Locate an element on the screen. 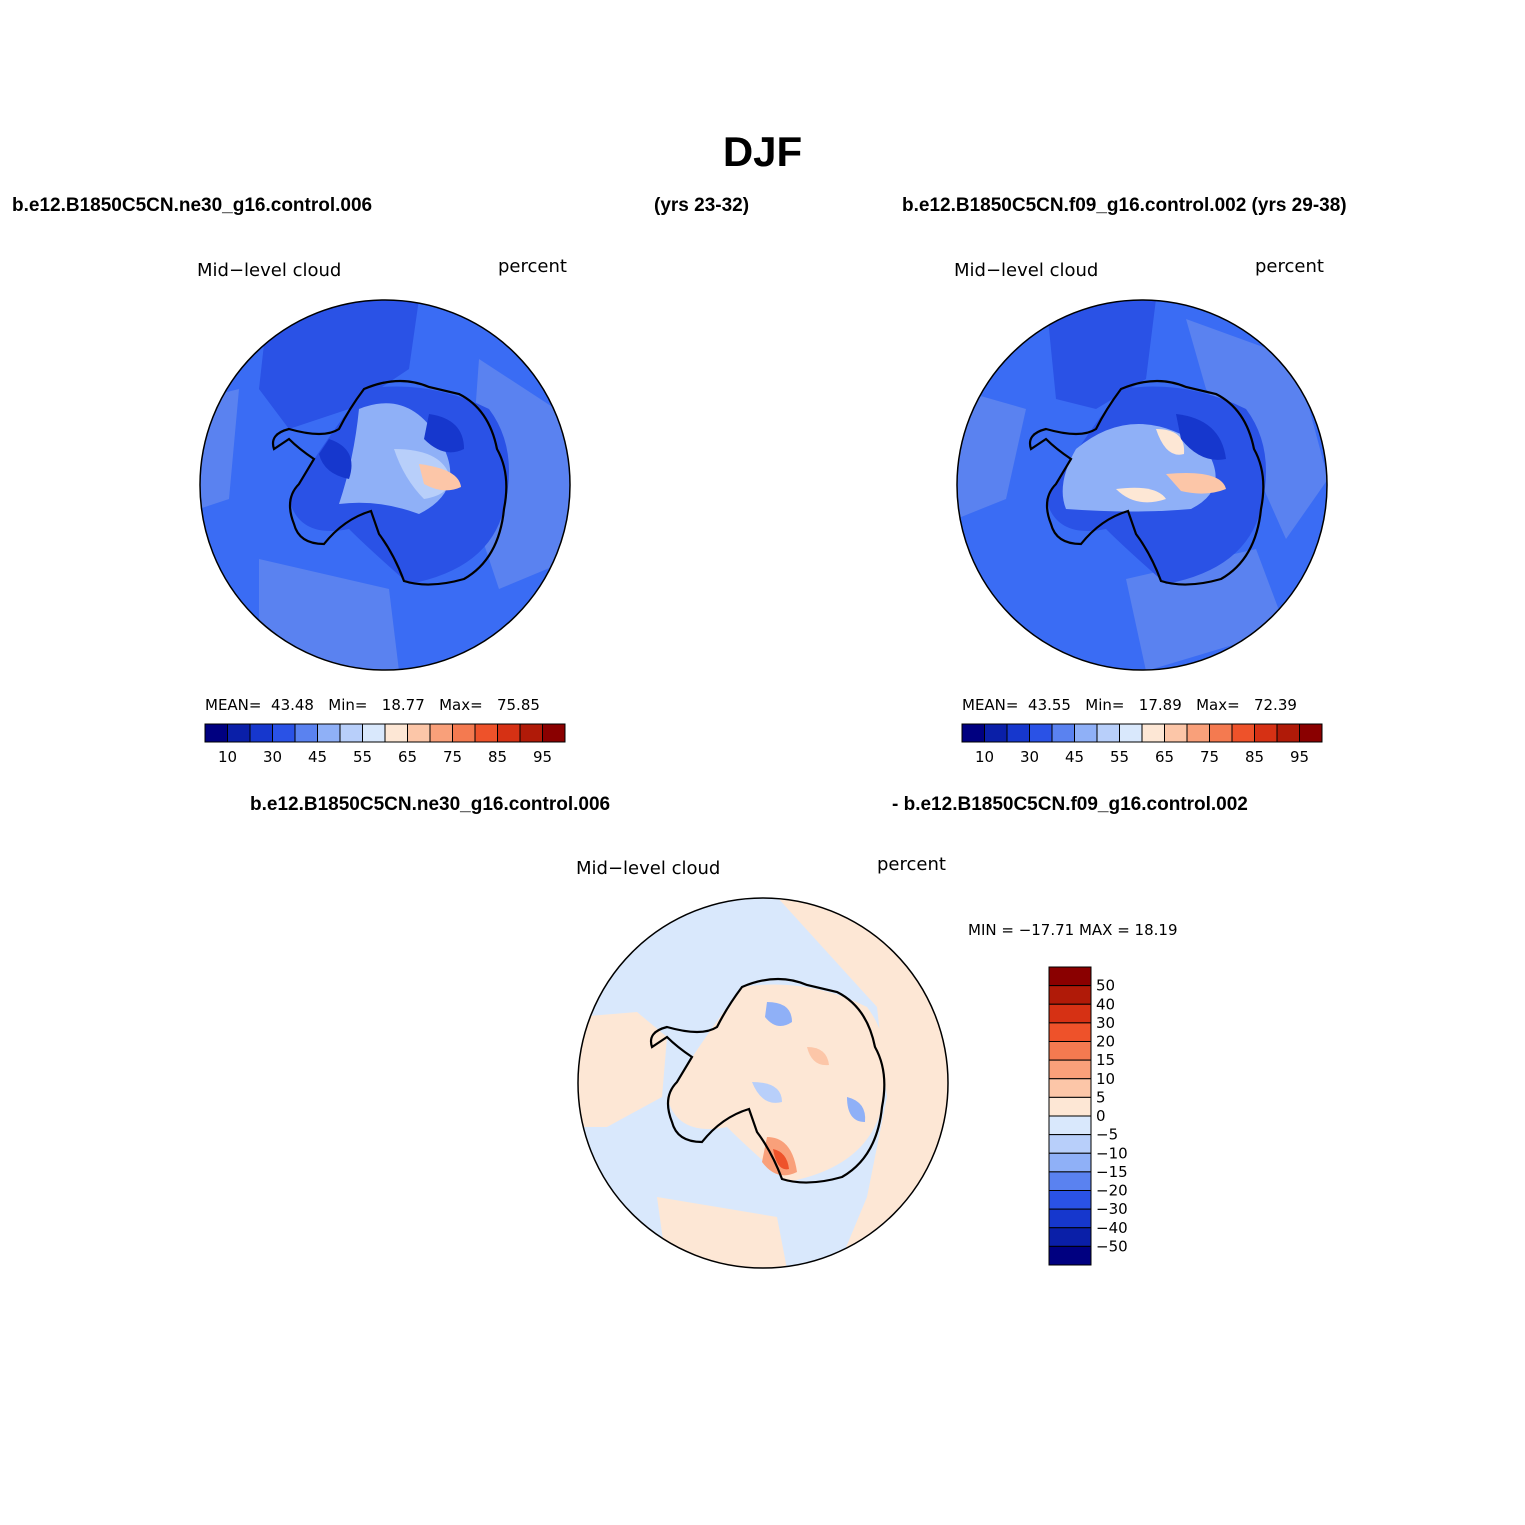  panel3-colorbar-tick-label: 30 is located at coordinates (1105, 1023).